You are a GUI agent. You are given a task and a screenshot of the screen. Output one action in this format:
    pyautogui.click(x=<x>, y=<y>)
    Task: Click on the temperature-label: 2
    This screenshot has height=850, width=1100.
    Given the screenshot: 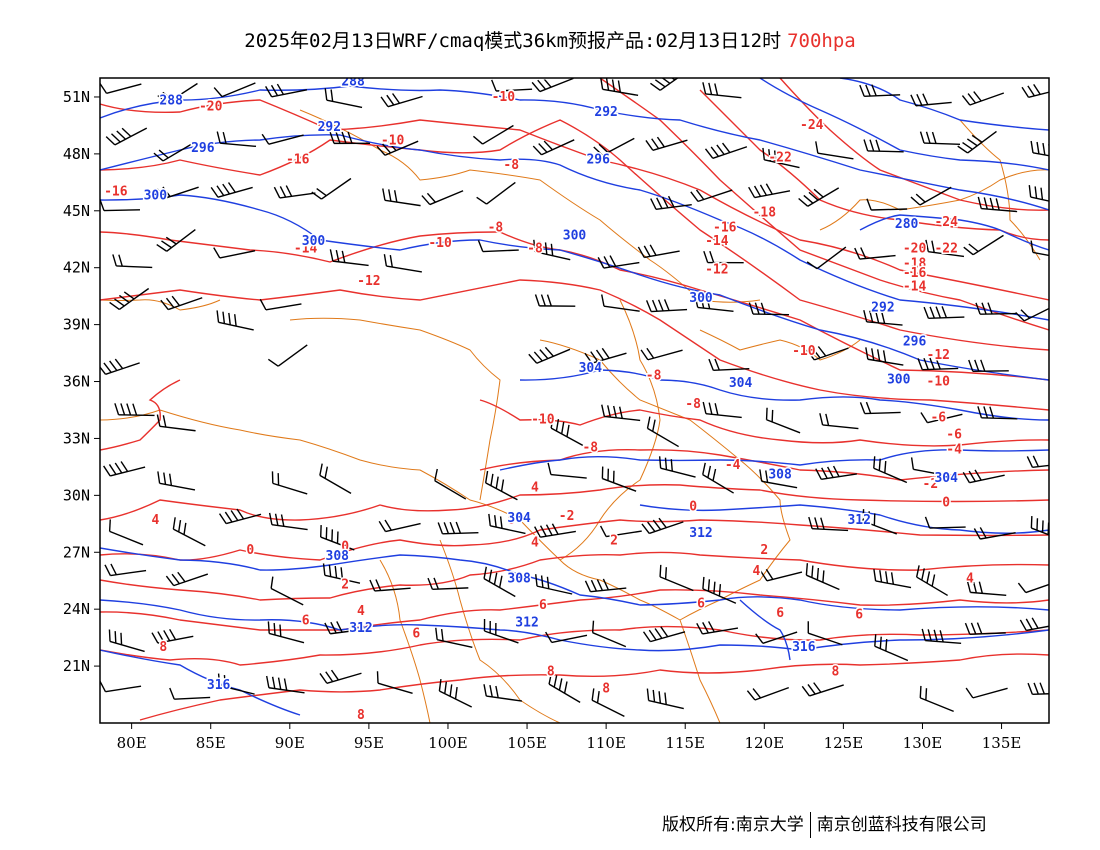 What is the action you would take?
    pyautogui.click(x=345, y=584)
    